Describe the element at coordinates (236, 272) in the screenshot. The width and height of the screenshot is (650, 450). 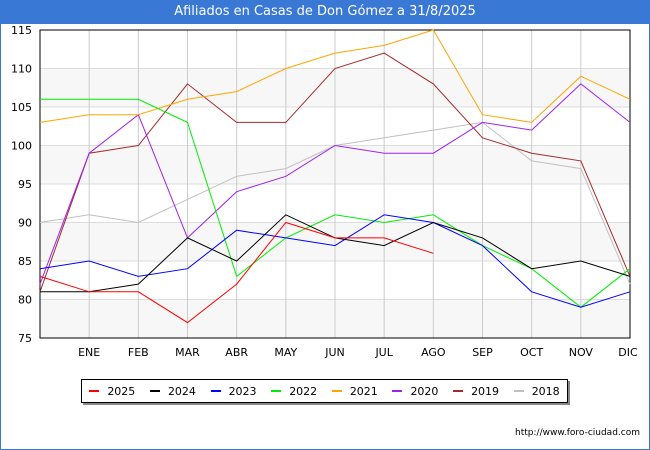
I see `series-line-2025` at that location.